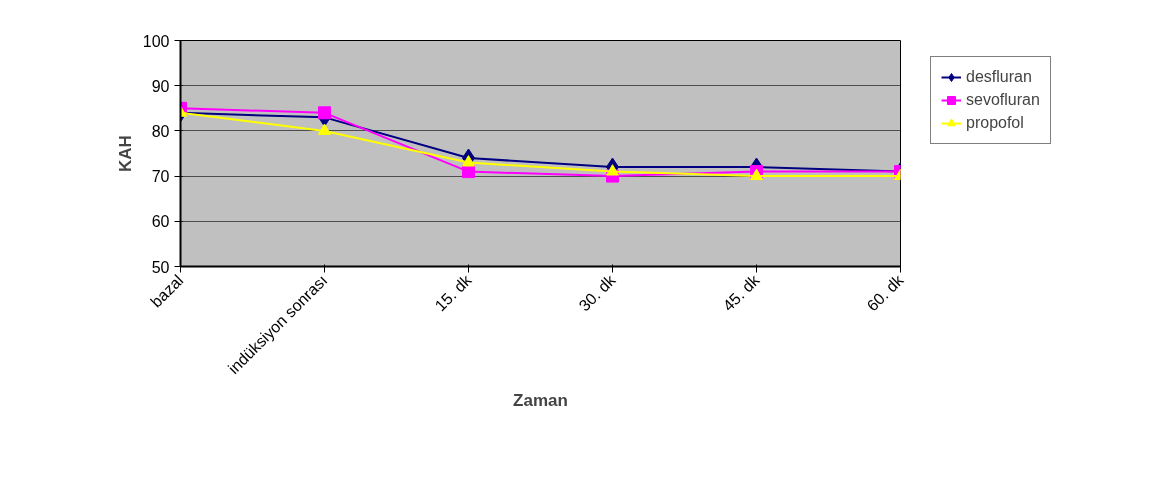 Image resolution: width=1152 pixels, height=503 pixels. Describe the element at coordinates (540, 401) in the screenshot. I see `x-axis-title: Zaman` at that location.